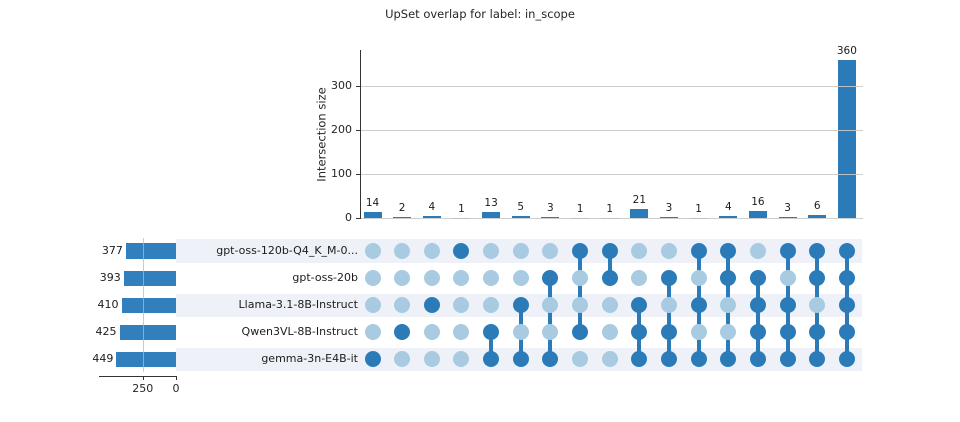 The width and height of the screenshot is (960, 422). I want to click on intersection-value-label: 6, so click(817, 206).